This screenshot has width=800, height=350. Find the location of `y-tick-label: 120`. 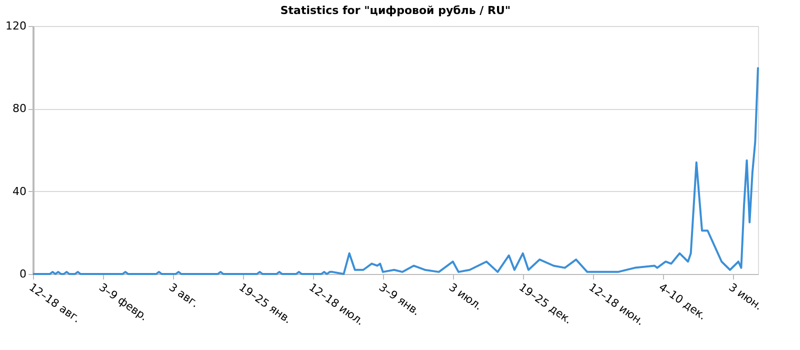

y-tick-label: 120 is located at coordinates (16, 26).